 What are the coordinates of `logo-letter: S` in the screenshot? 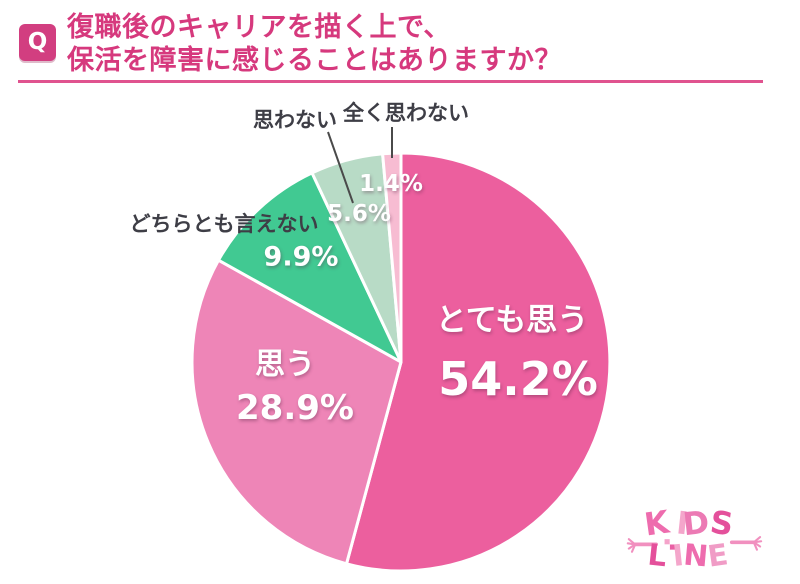 It's located at (721, 524).